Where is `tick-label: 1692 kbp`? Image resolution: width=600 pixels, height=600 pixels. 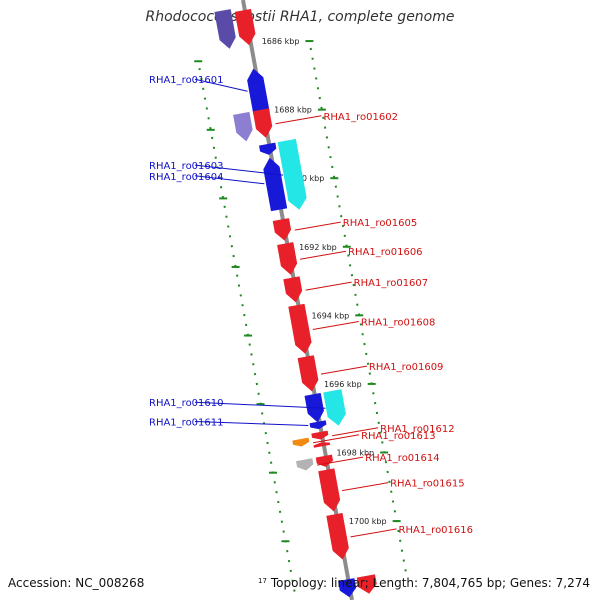 tick-label: 1692 kbp is located at coordinates (318, 247).